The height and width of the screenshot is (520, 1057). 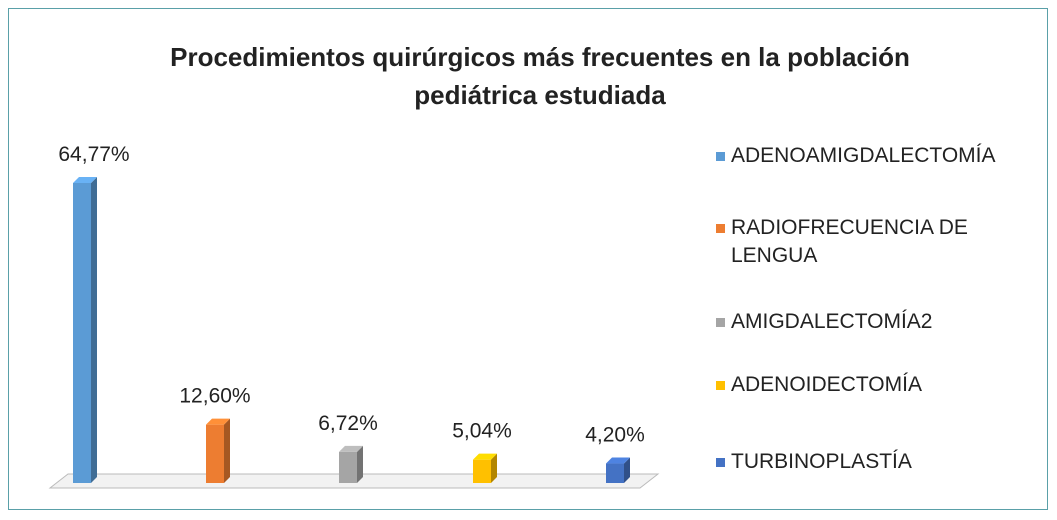 I want to click on legend-item: RADIOFRECUENCIA DE LENGUA, so click(x=876, y=242).